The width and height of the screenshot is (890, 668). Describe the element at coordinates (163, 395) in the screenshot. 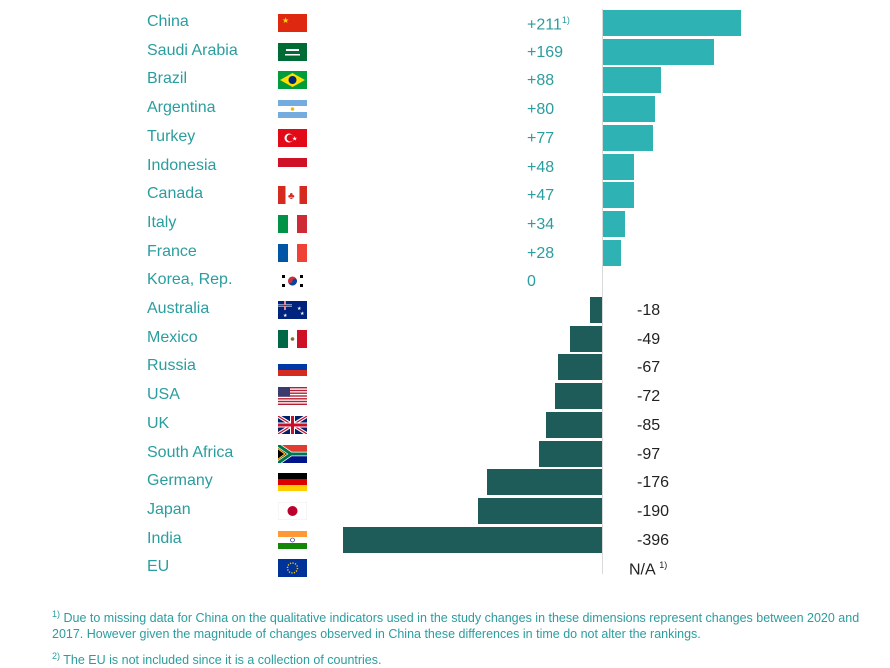

I see `country-label-usa: USA` at that location.